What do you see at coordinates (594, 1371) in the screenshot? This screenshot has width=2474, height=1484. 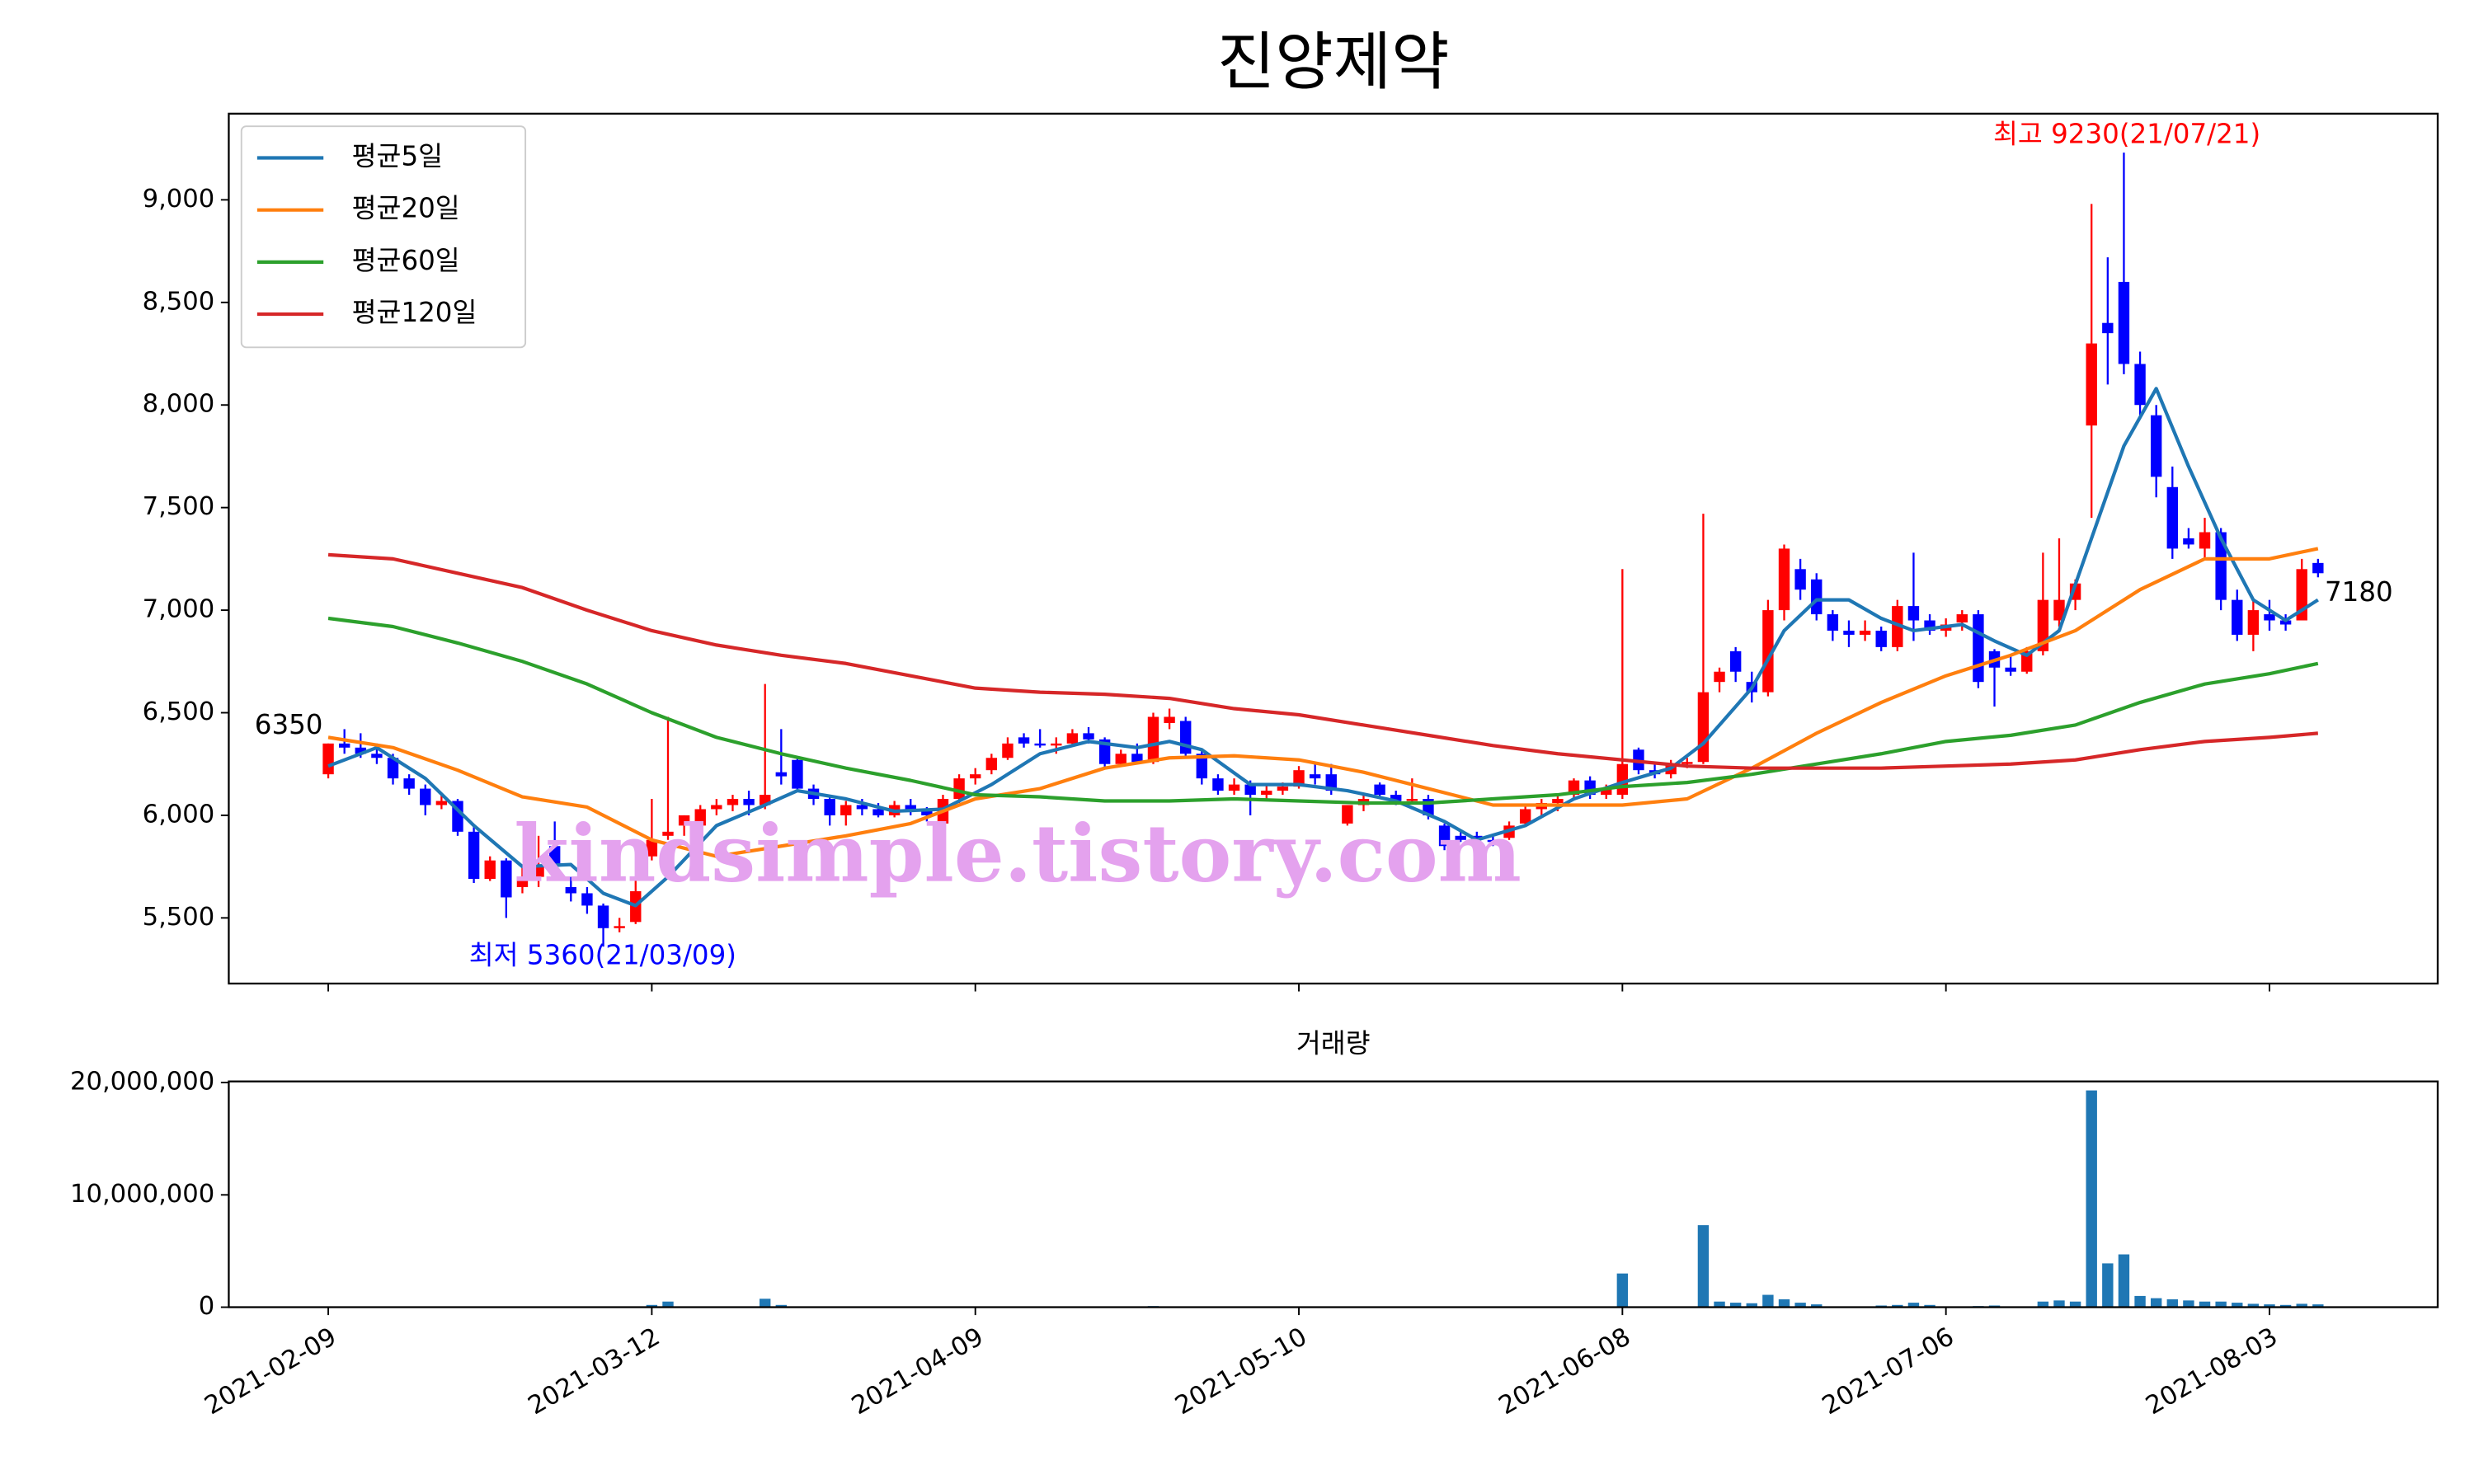 I see `x-tick-label: 2021-03-12` at bounding box center [594, 1371].